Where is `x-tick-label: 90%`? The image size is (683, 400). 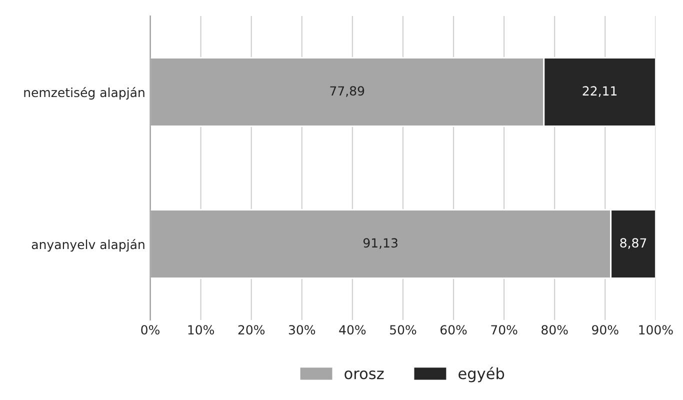
x-tick-label: 90% is located at coordinates (605, 330).